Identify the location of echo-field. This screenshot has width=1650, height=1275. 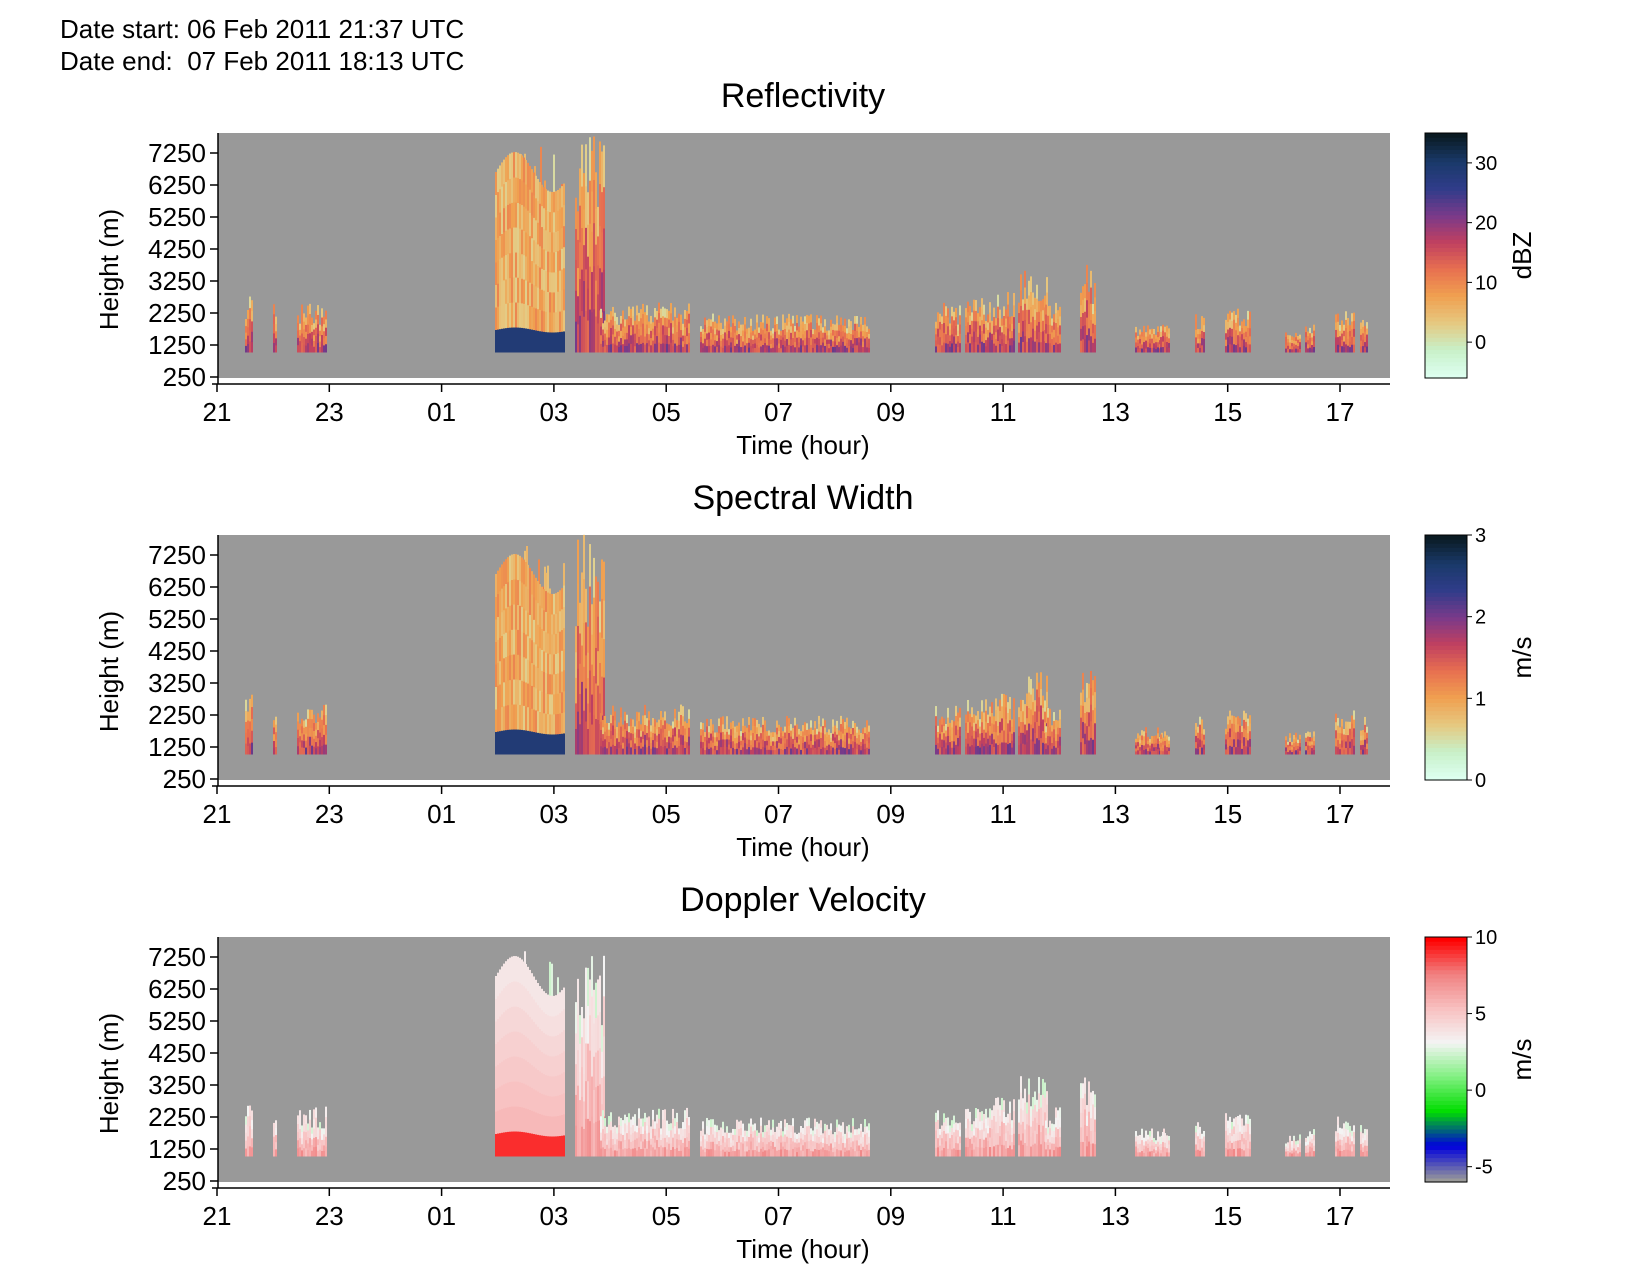
(806, 644).